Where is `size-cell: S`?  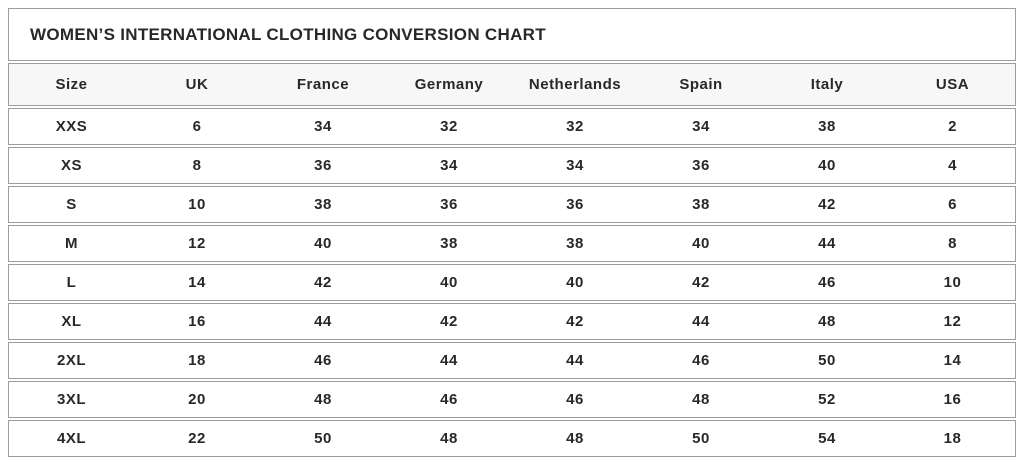 size-cell: S is located at coordinates (71, 204).